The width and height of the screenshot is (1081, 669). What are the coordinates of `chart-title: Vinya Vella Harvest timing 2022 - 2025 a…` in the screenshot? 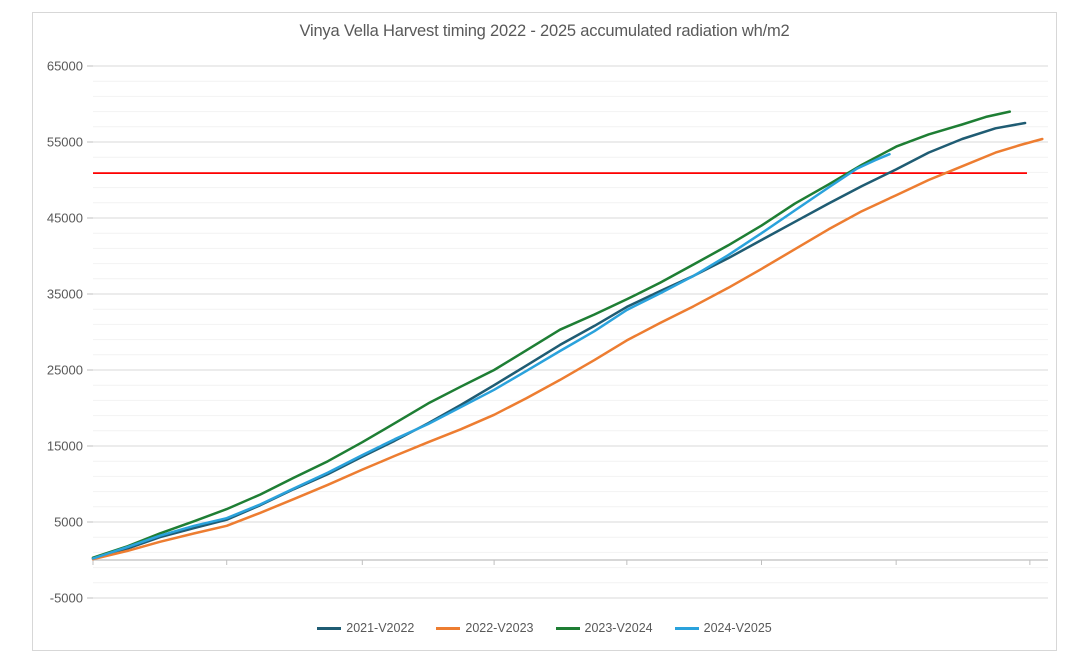 It's located at (544, 31).